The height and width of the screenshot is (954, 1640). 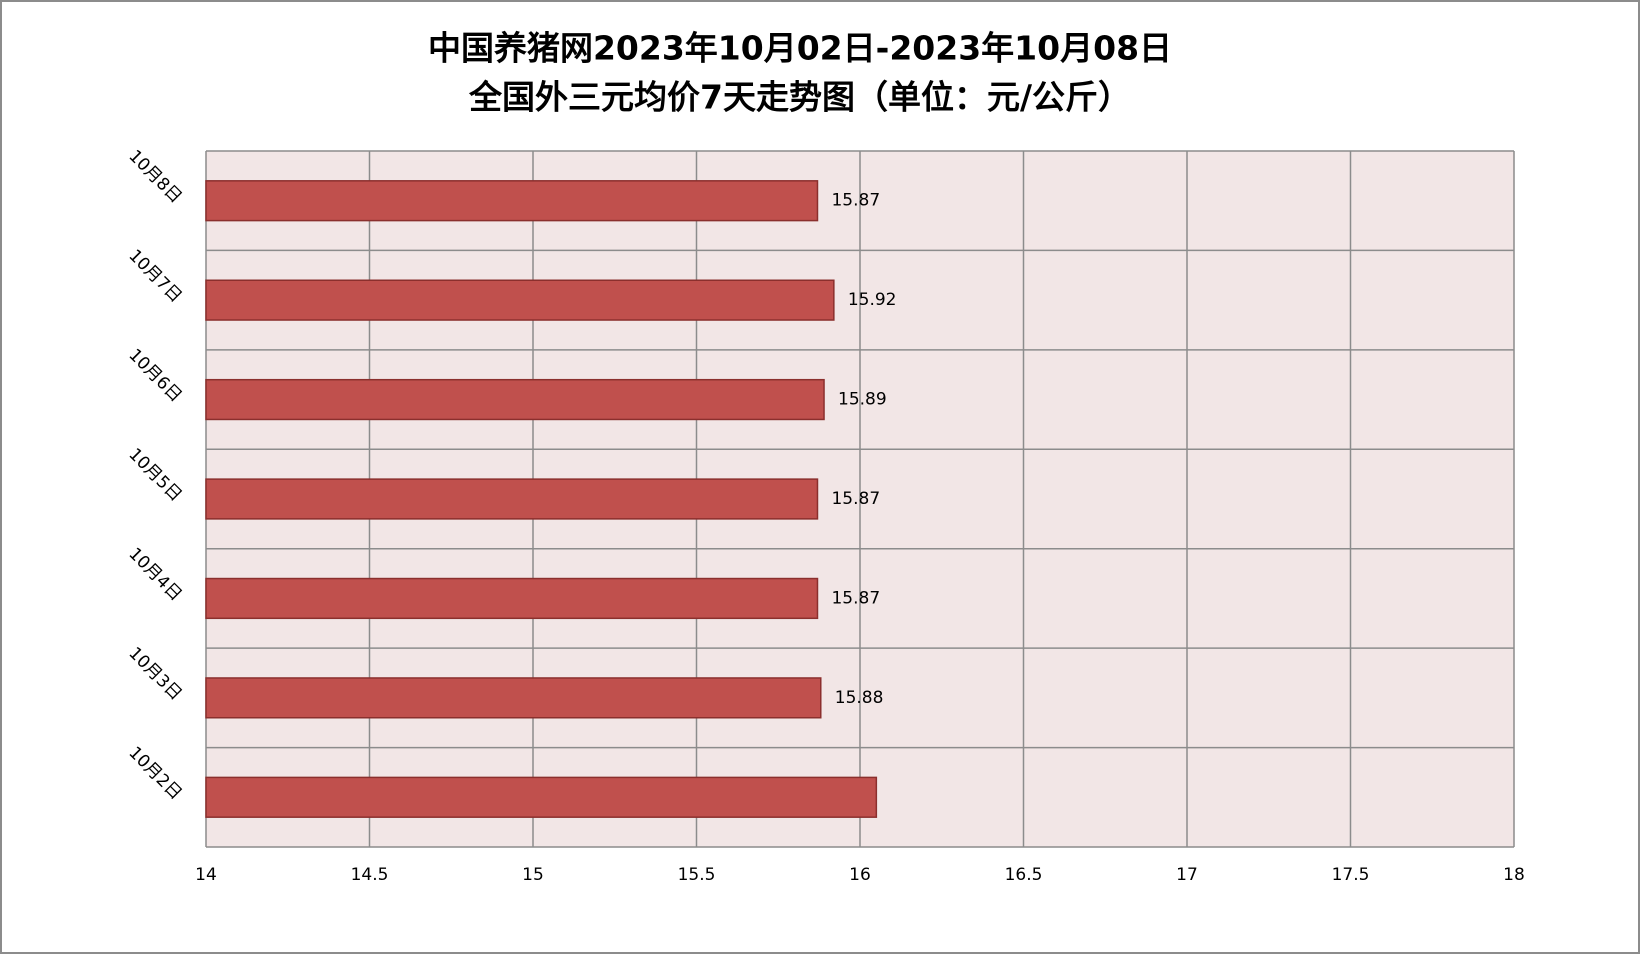 I want to click on x-tick-label: 14.5, so click(x=370, y=875).